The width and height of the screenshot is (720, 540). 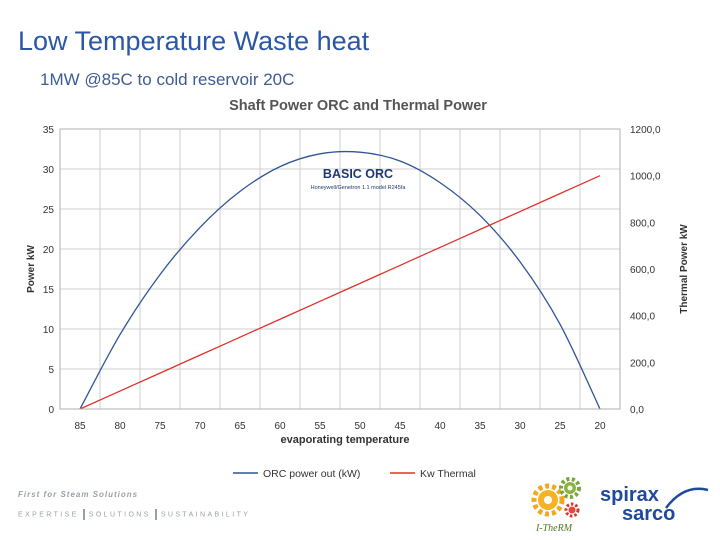 I want to click on x-tick-label: 20, so click(x=600, y=426).